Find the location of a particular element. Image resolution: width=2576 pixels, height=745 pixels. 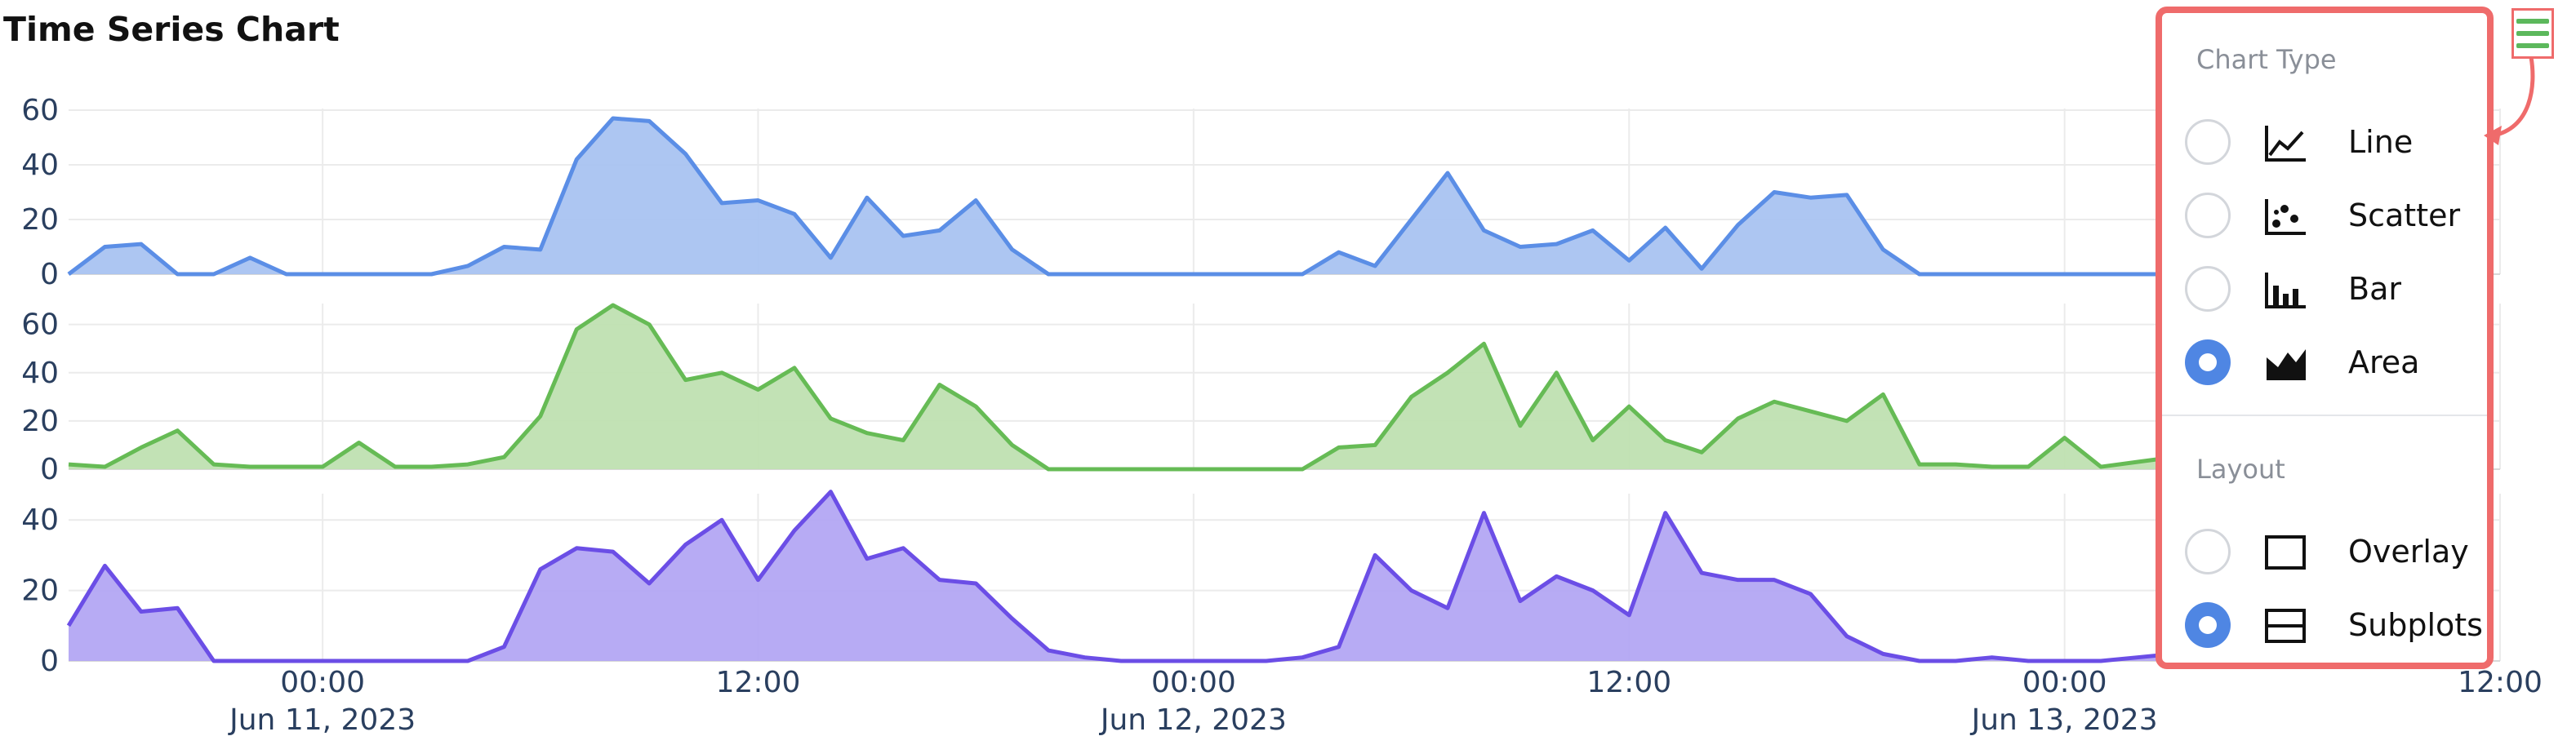

chart-type-option-bar: Bar is located at coordinates (2336, 291).